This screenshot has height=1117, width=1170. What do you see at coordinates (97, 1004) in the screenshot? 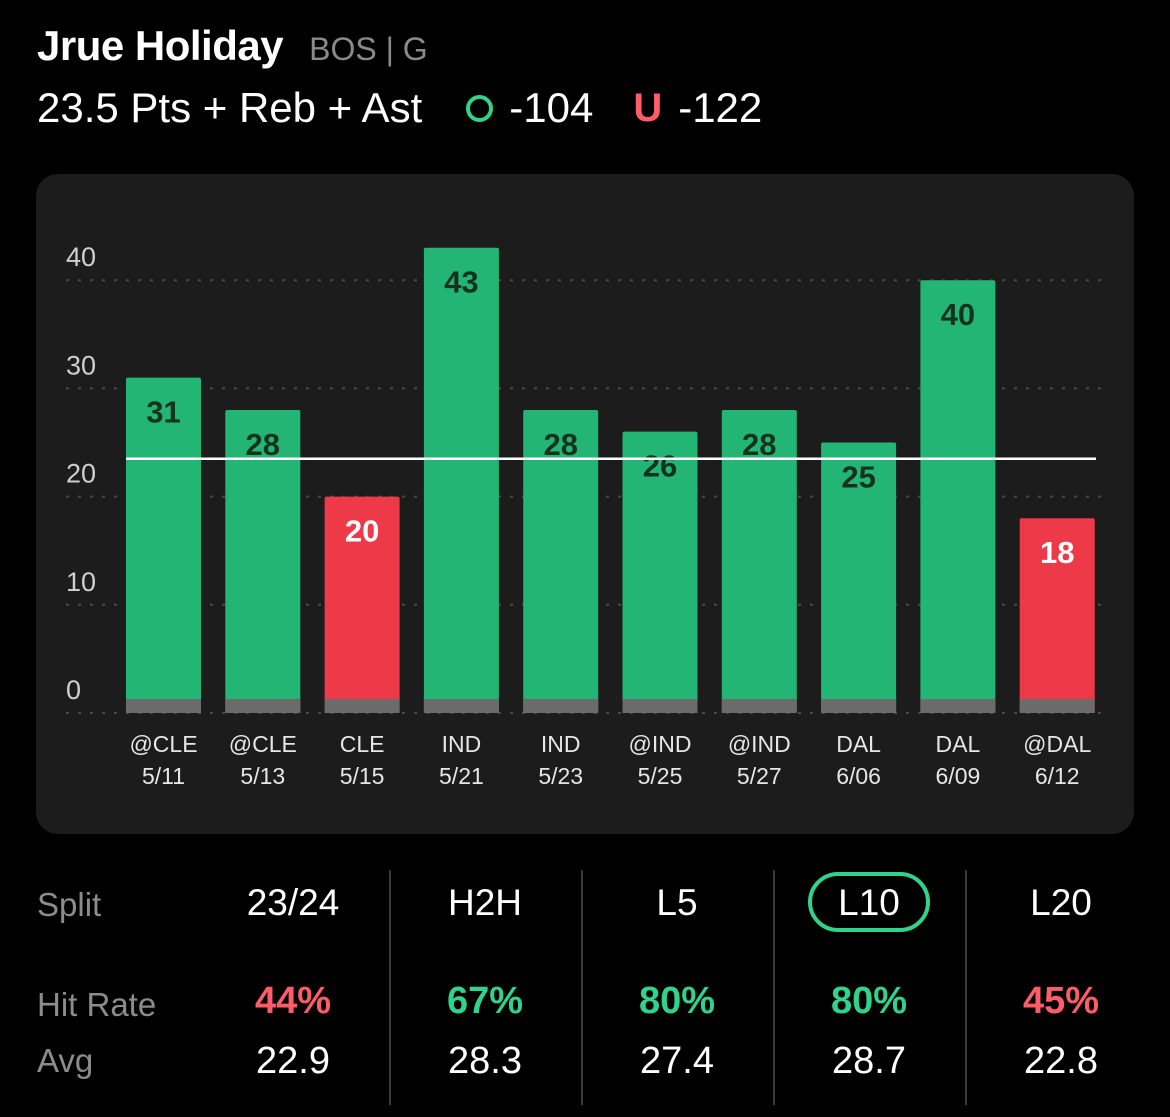
I see `hit-rate-row-label: Hit Rate` at bounding box center [97, 1004].